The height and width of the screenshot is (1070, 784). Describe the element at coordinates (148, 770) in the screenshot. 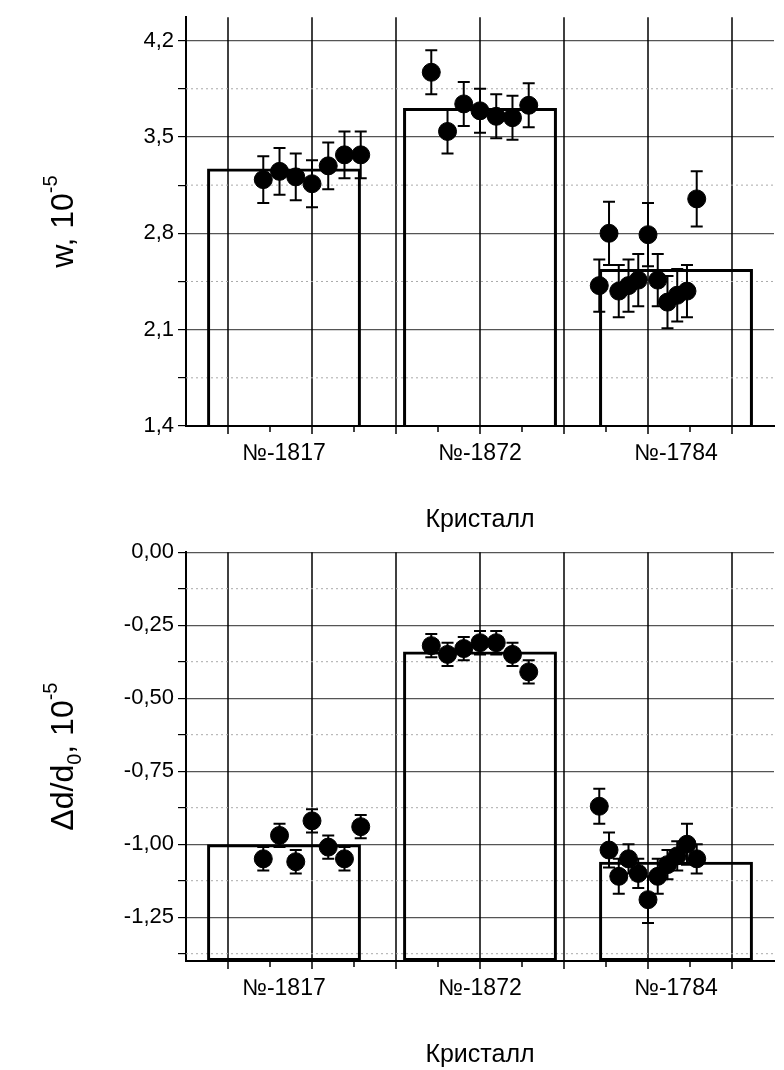

I see `y-tick-label: -0,75` at that location.